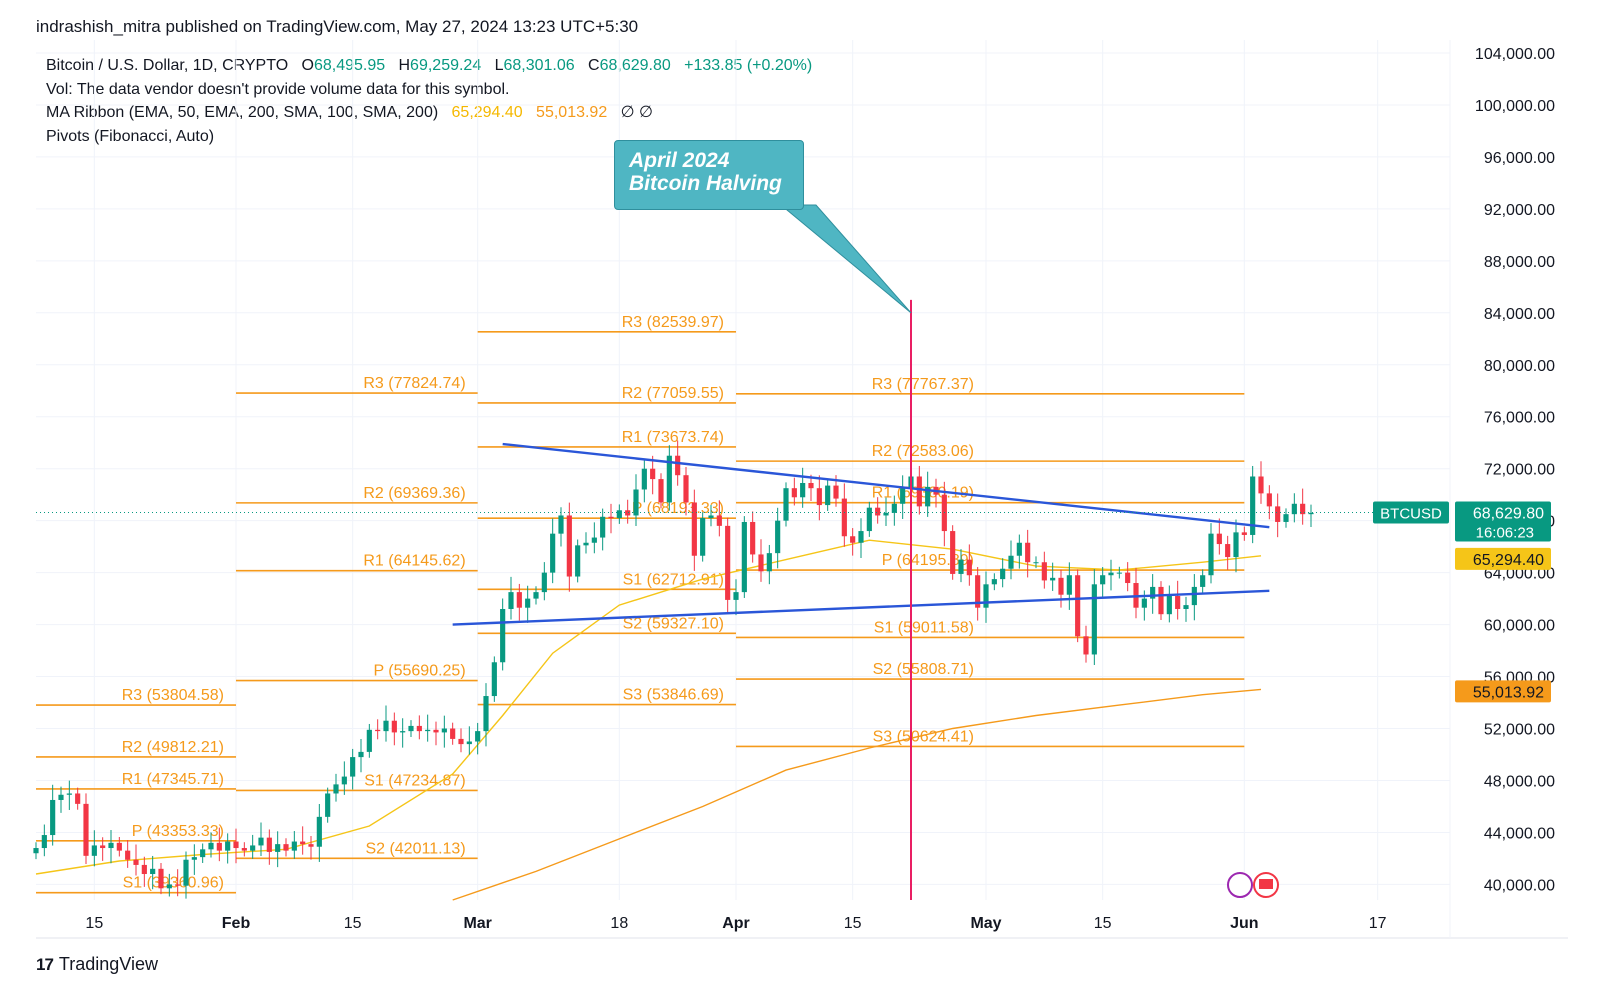 Image resolution: width=1600 pixels, height=1005 pixels. What do you see at coordinates (97, 964) in the screenshot?
I see `footer-brand: 17 TradingView` at bounding box center [97, 964].